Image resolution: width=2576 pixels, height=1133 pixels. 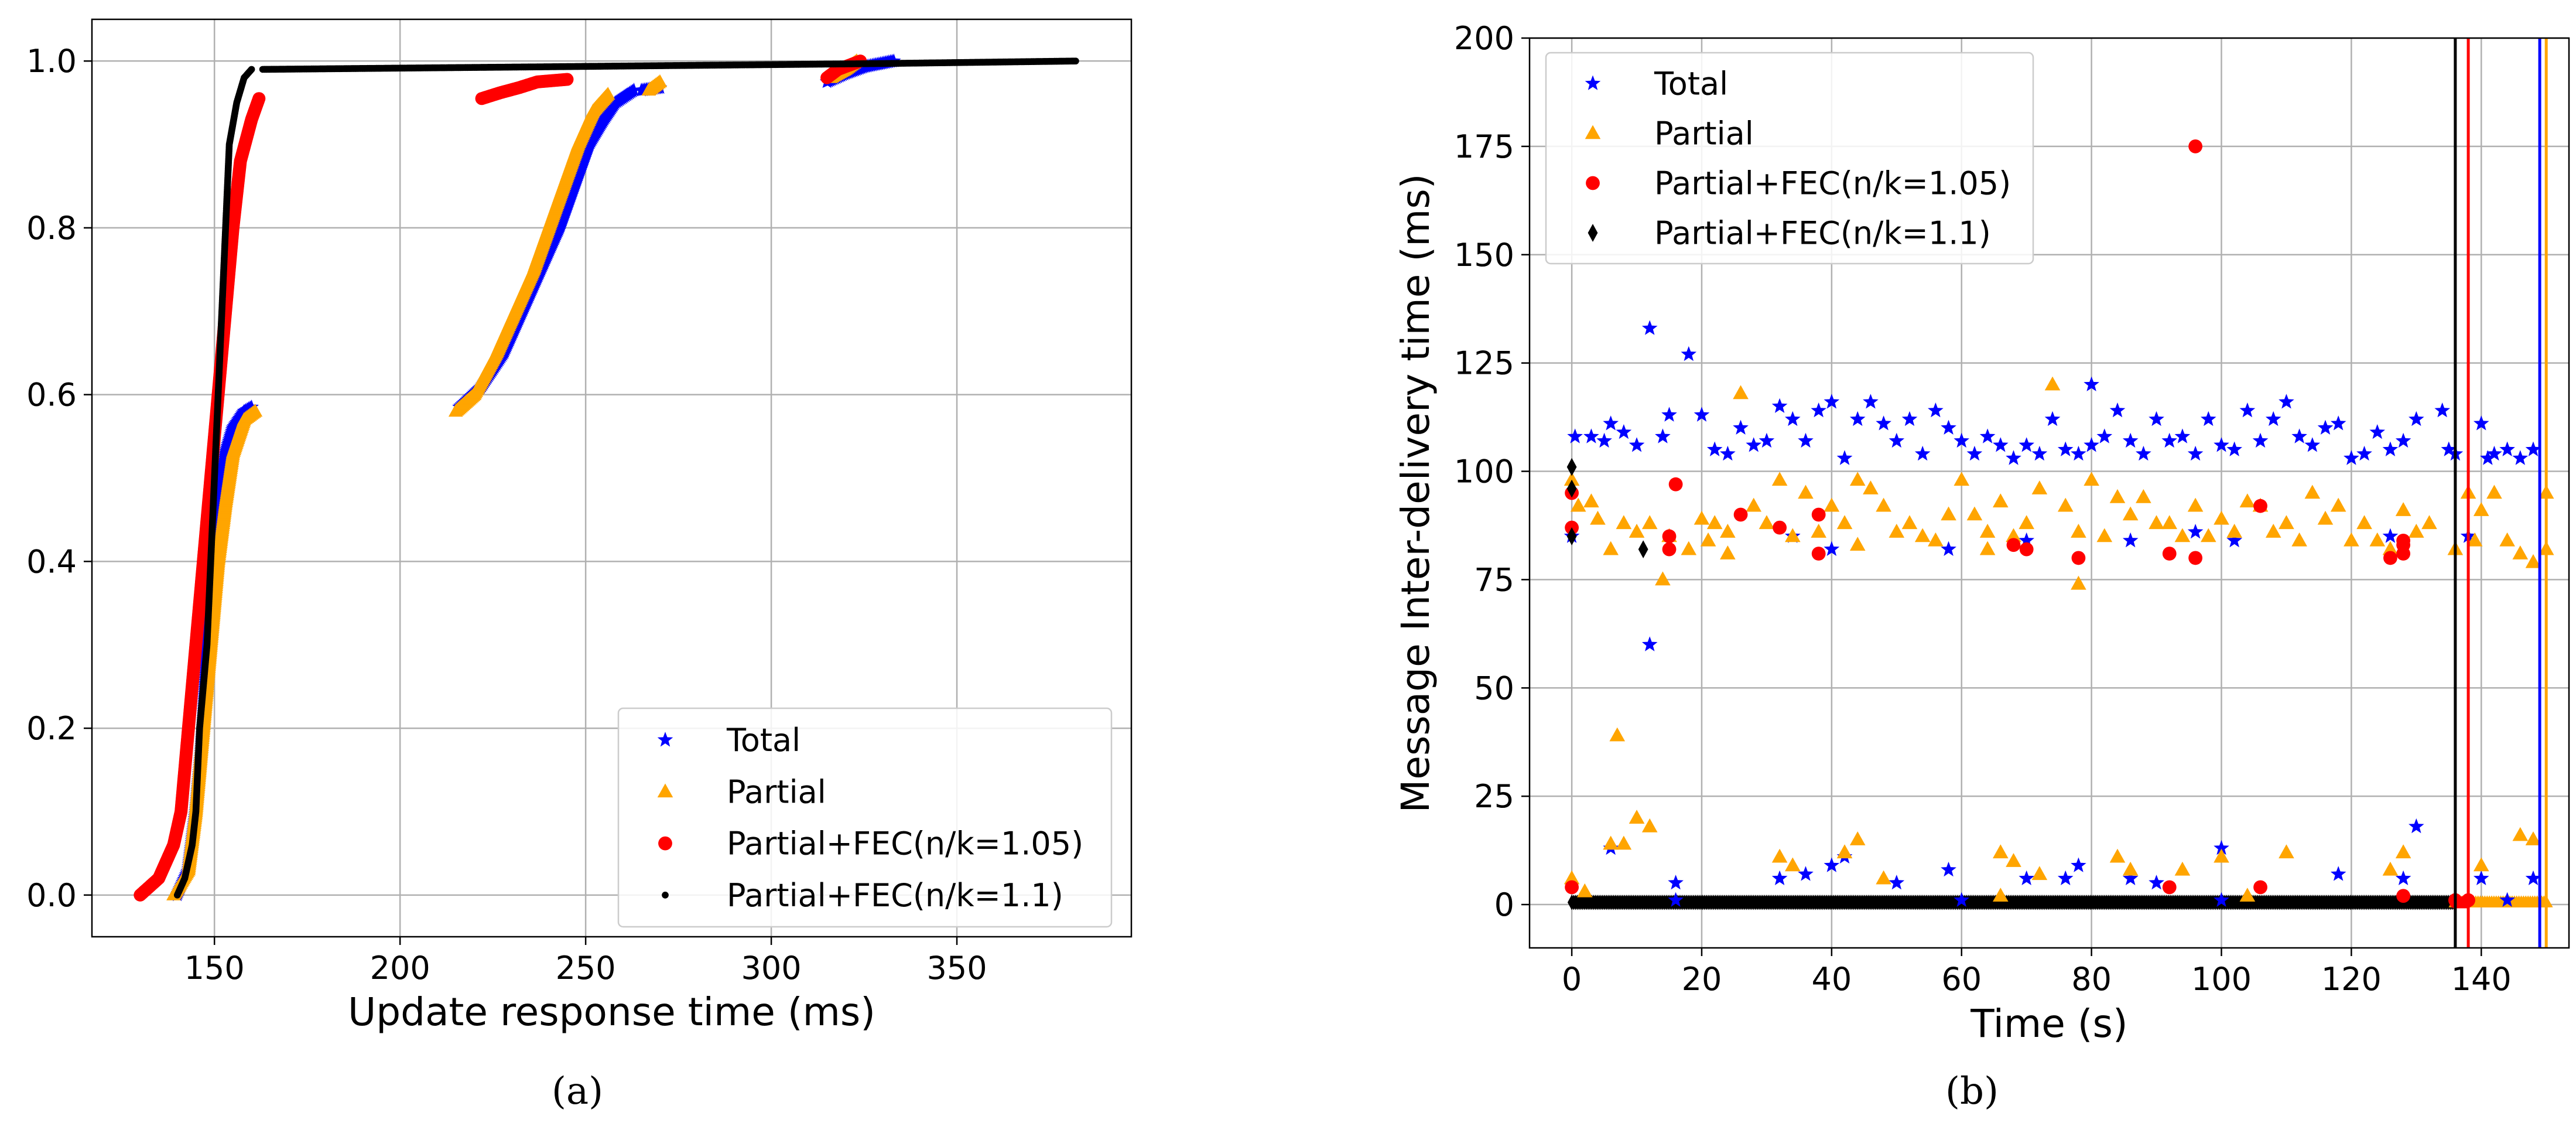 What do you see at coordinates (1494, 688) in the screenshot?
I see `chart-b-ytick-label: 50` at bounding box center [1494, 688].